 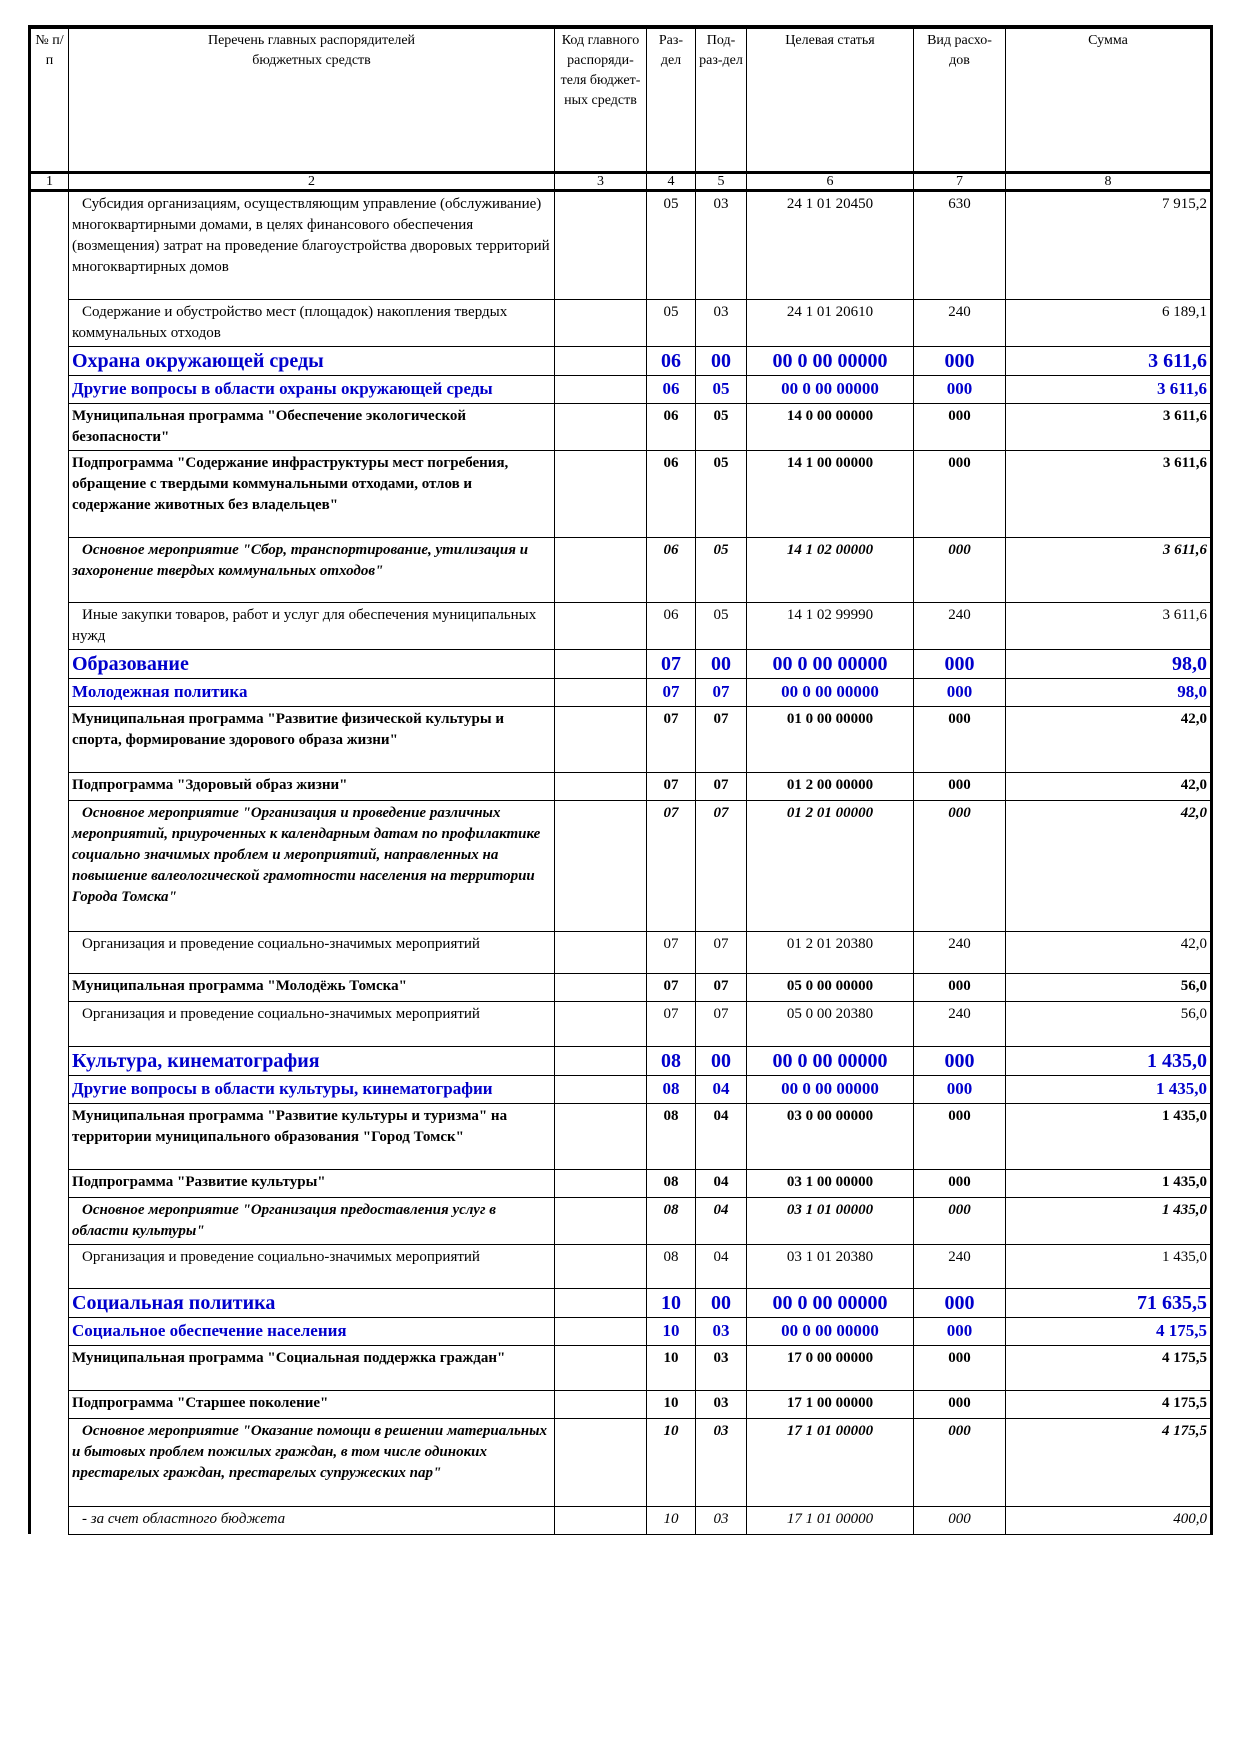 What do you see at coordinates (1109, 244) in the screenshot?
I see `row-sum: 7 915,2` at bounding box center [1109, 244].